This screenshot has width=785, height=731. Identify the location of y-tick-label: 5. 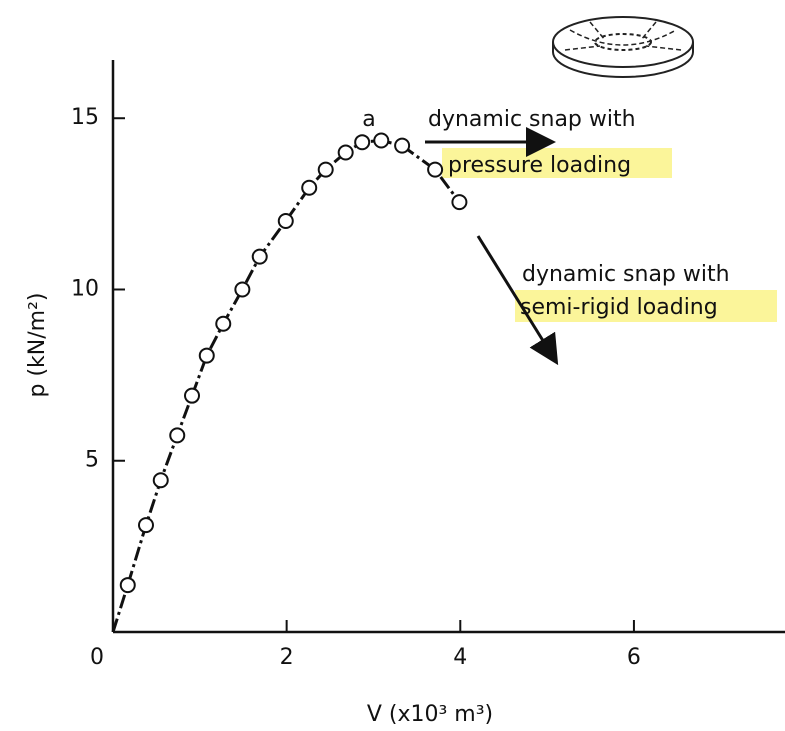
(92, 460).